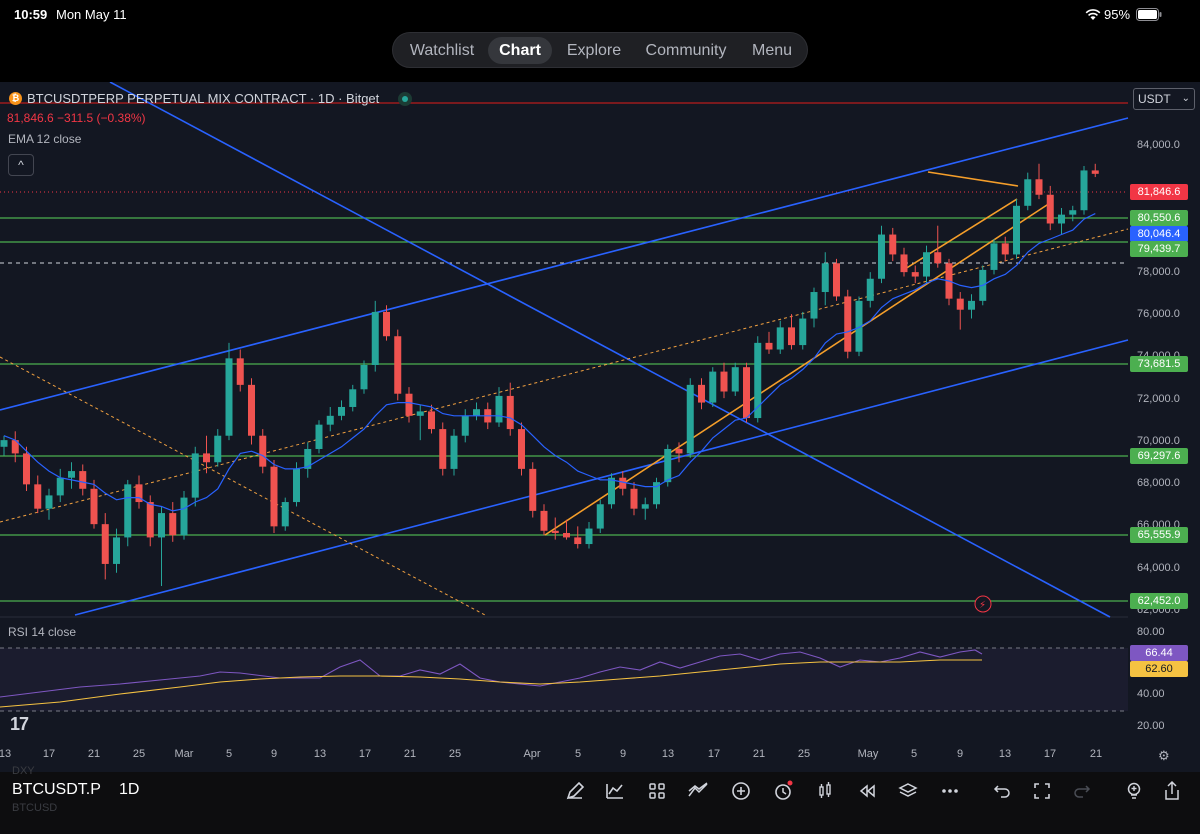 The image size is (1200, 834). Describe the element at coordinates (184, 754) in the screenshot. I see `date-tick: Mar` at that location.